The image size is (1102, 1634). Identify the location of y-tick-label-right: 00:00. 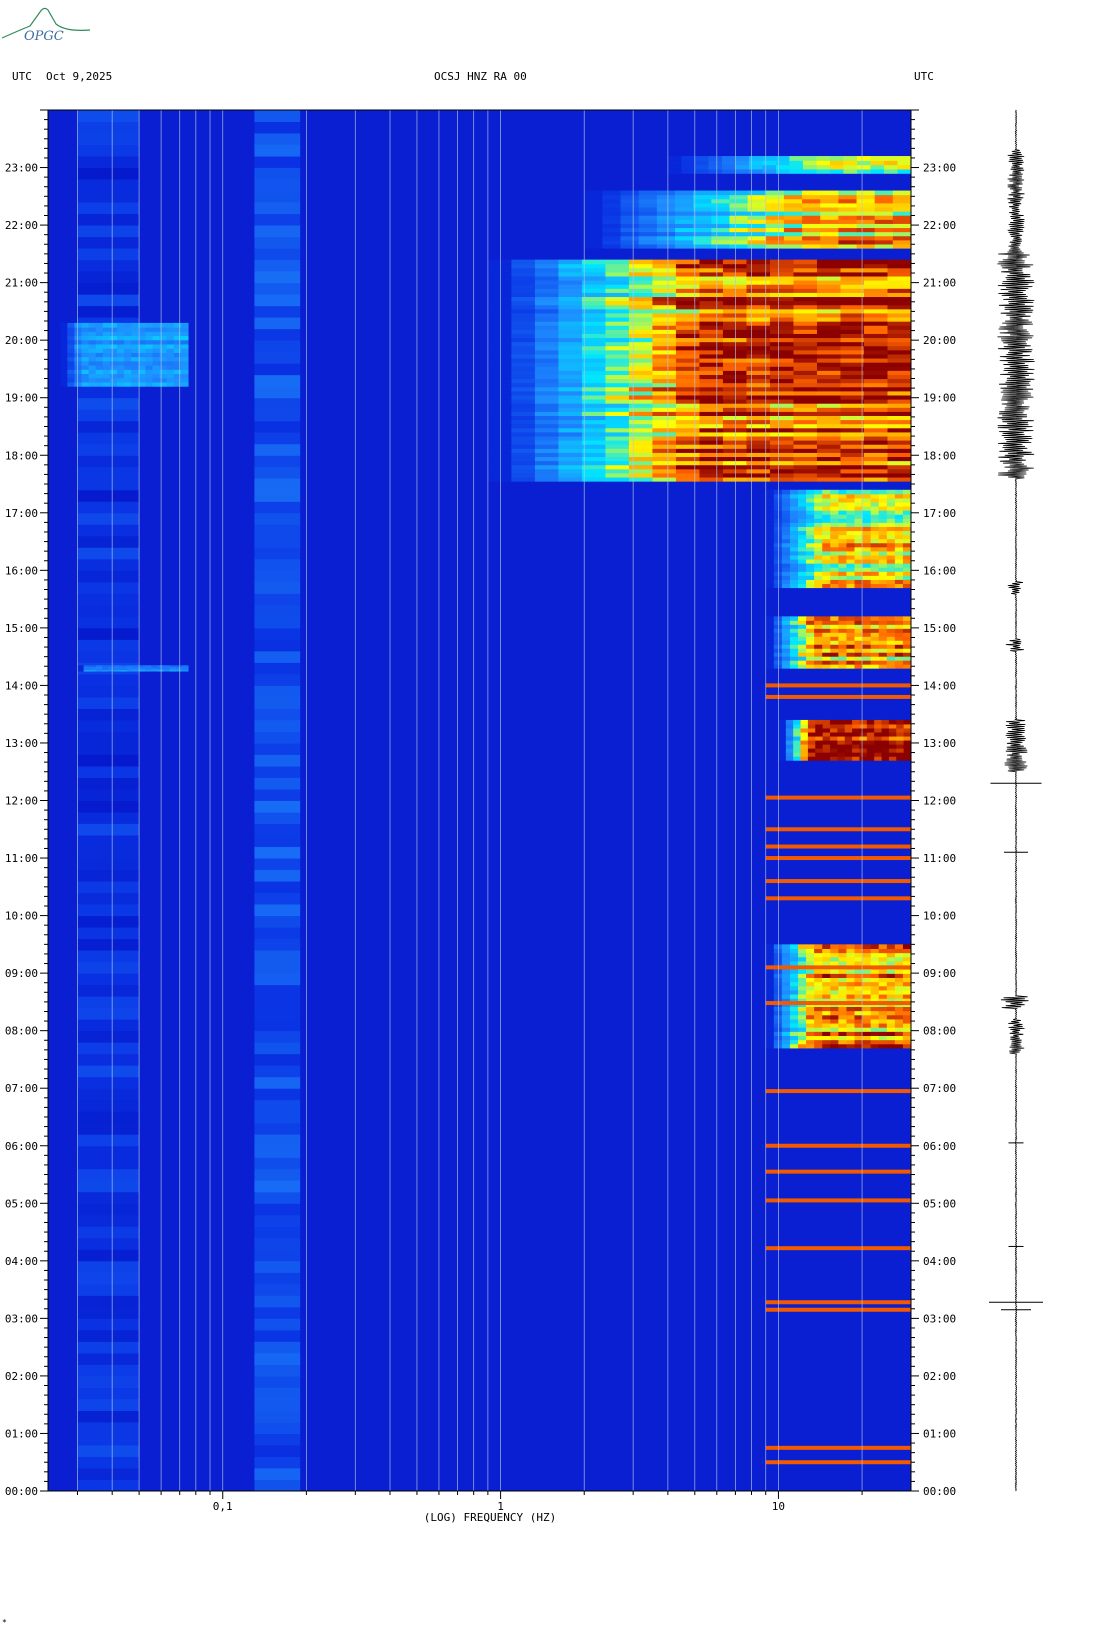
(939, 1491).